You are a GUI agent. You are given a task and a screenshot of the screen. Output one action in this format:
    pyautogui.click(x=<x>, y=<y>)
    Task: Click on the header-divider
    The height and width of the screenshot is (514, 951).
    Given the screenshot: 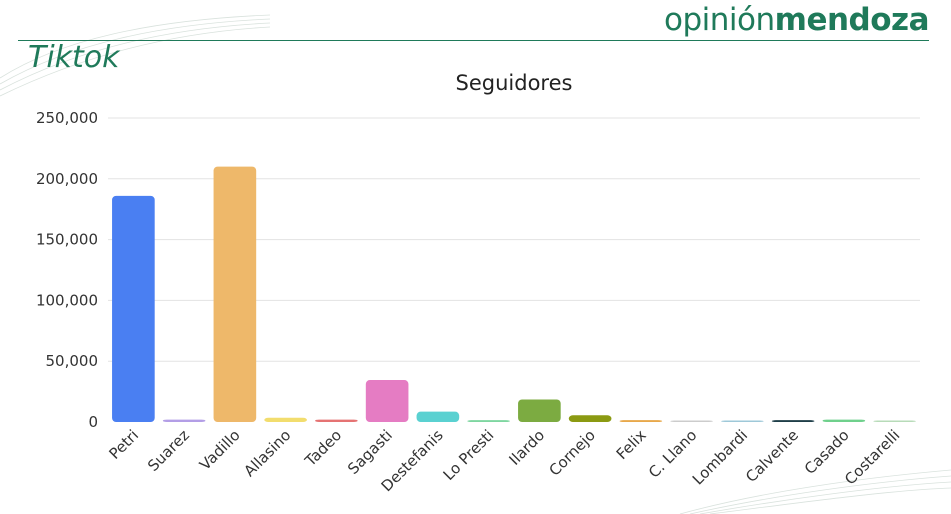 What is the action you would take?
    pyautogui.click(x=473, y=40)
    